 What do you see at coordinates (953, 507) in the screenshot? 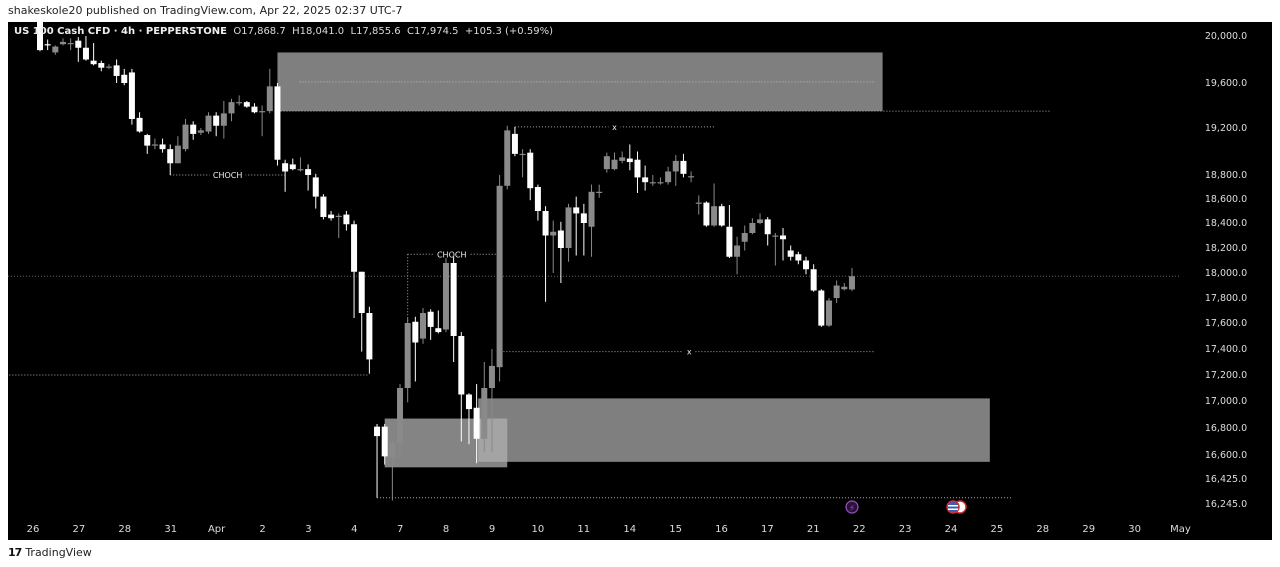
I see `us-flag-icon` at bounding box center [953, 507].